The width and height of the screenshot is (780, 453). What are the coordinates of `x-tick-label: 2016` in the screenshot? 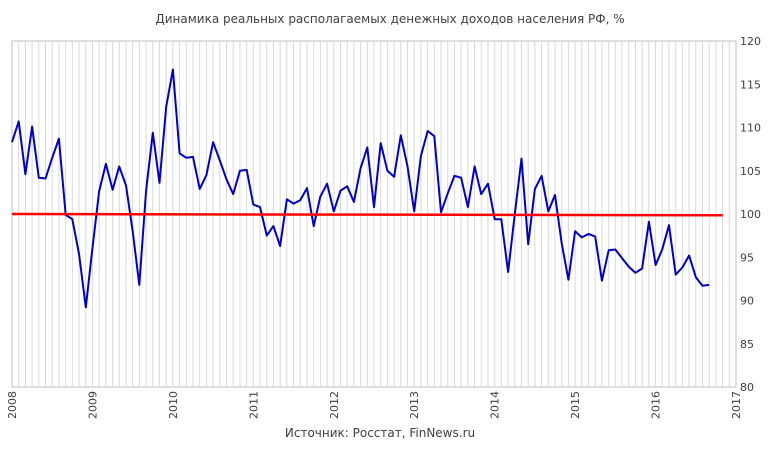 It's located at (656, 405).